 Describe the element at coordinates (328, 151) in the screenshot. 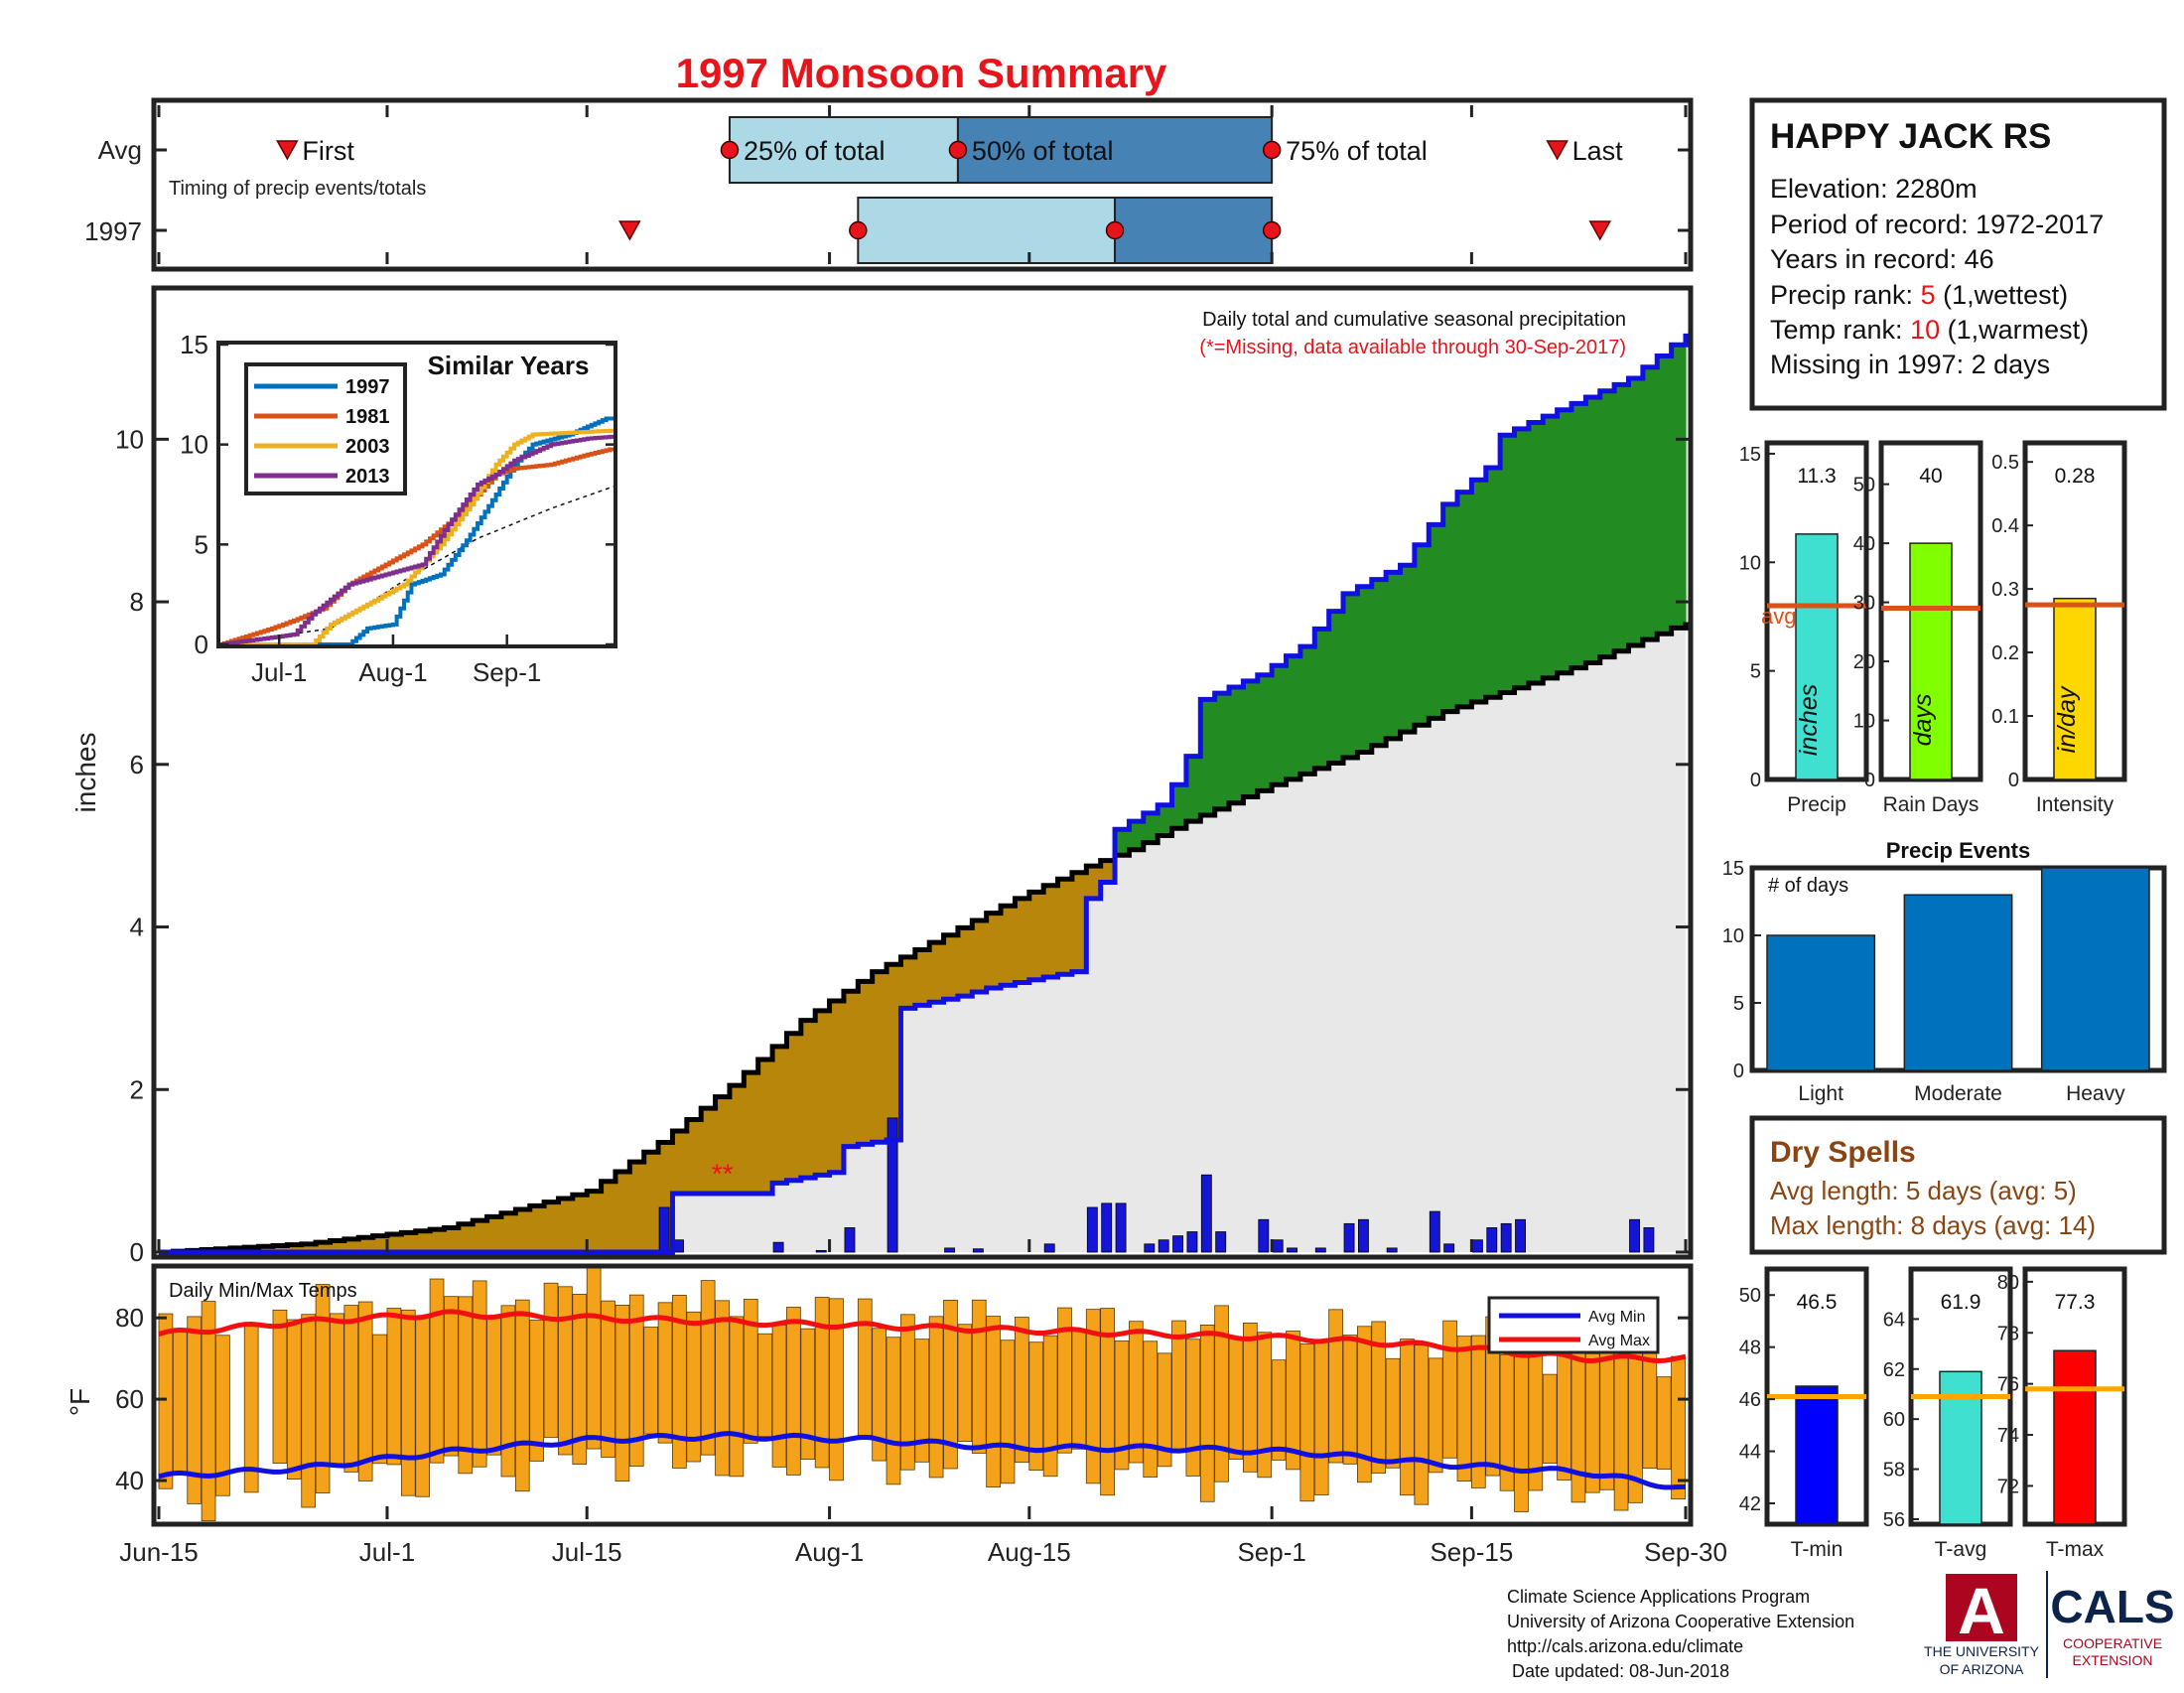

I see `timing-first-label: First` at that location.